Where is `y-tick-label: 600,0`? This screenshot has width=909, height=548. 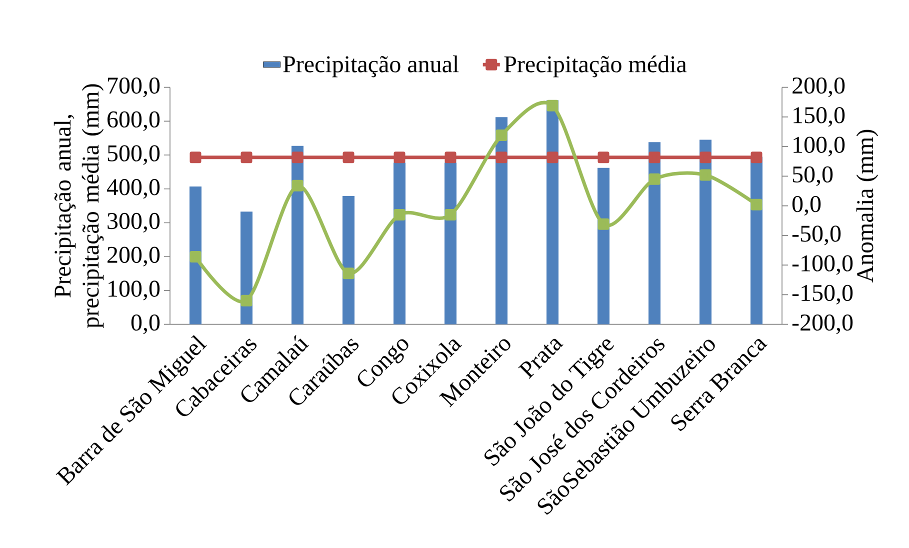
y-tick-label: 600,0 is located at coordinates (134, 121).